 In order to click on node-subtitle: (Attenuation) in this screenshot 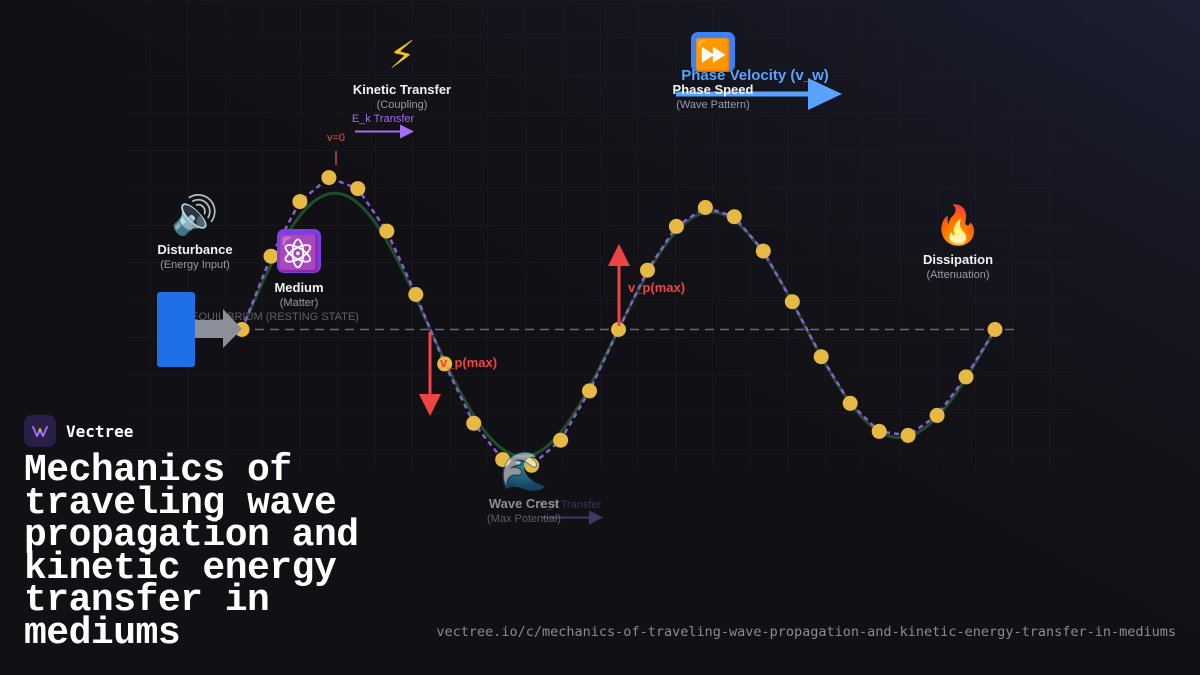, I will do `click(958, 275)`.